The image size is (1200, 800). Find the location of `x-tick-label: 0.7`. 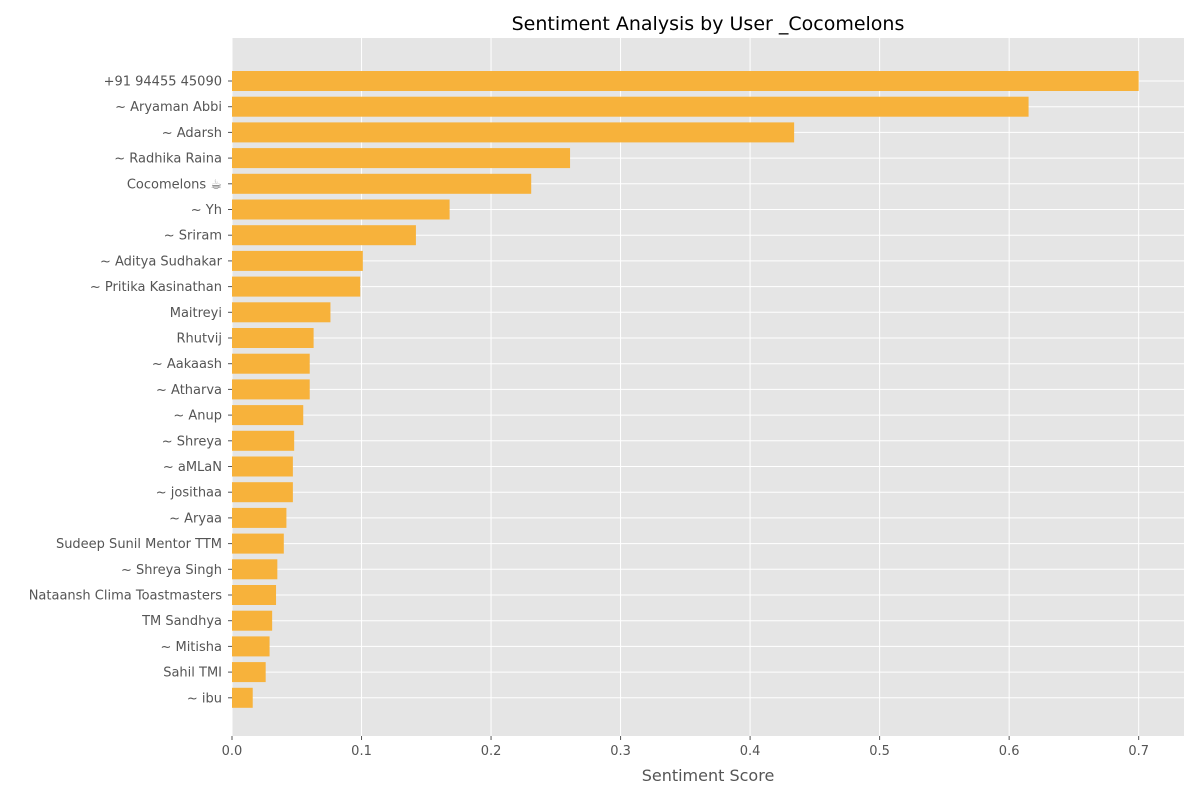

x-tick-label: 0.7 is located at coordinates (1138, 751).